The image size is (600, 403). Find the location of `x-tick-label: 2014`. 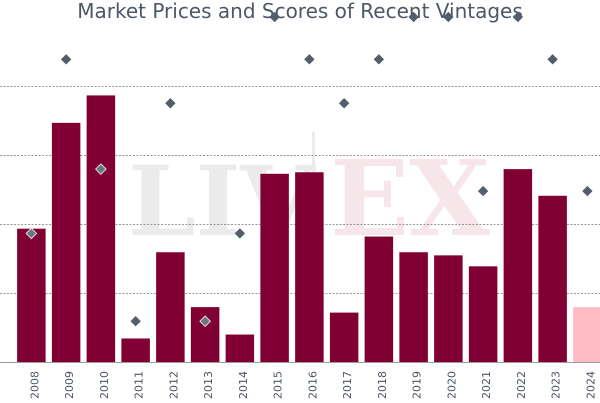

x-tick-label: 2014 is located at coordinates (243, 385).